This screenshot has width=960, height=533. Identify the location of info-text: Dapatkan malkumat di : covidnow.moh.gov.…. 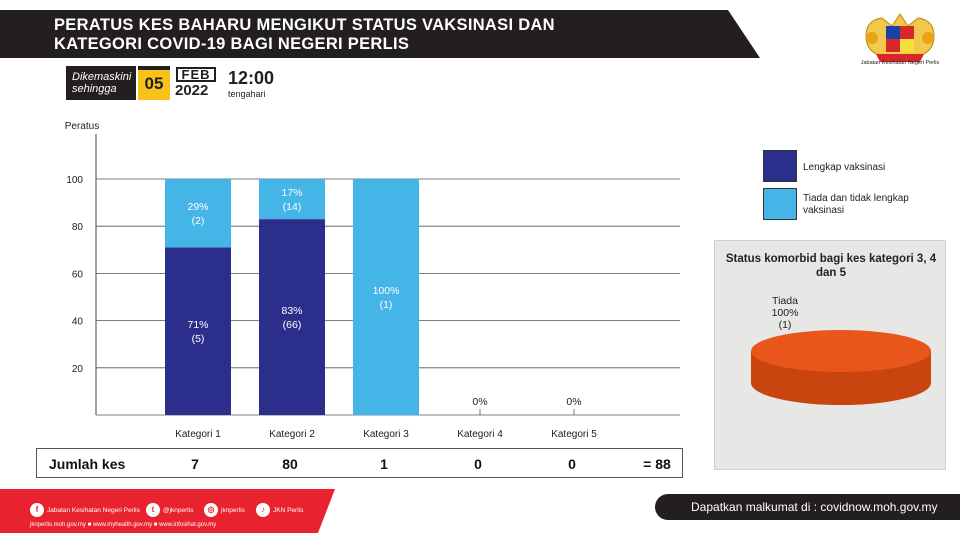
(814, 507).